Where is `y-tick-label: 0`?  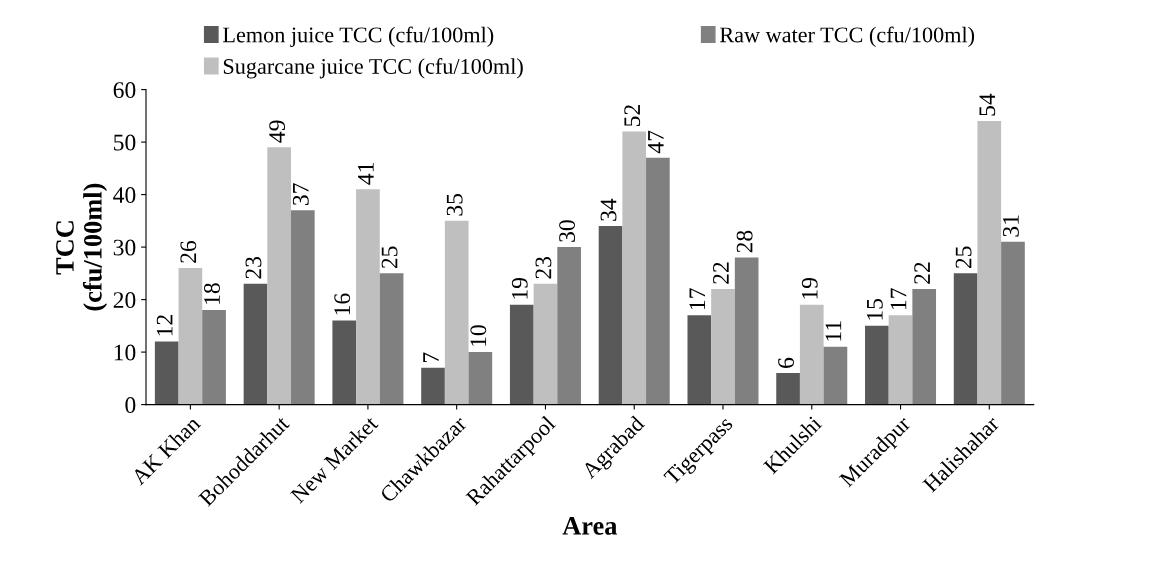
y-tick-label: 0 is located at coordinates (130, 405).